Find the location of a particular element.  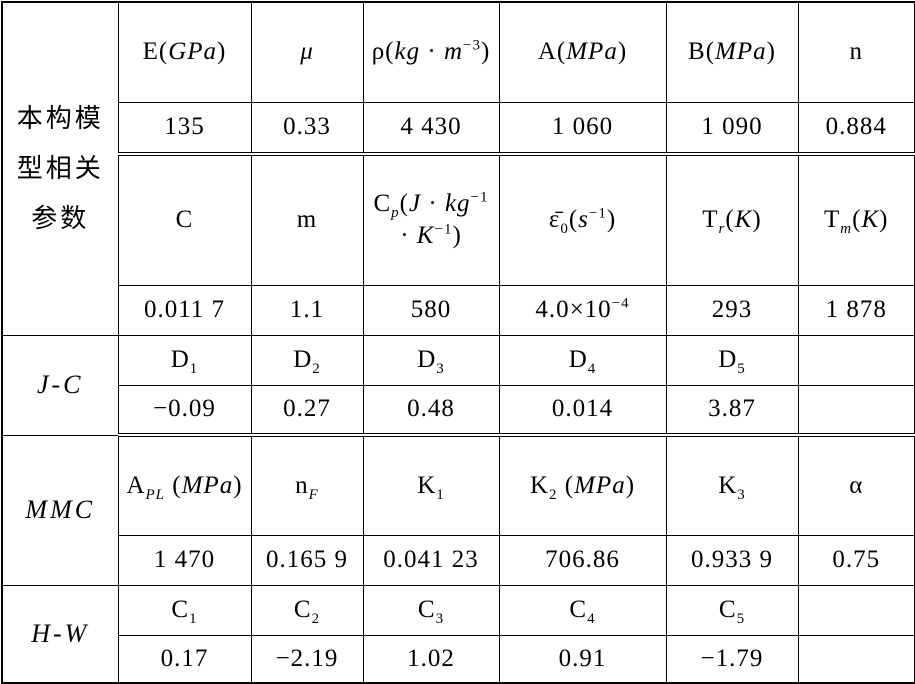

text-segment: 135 is located at coordinates (184, 127).